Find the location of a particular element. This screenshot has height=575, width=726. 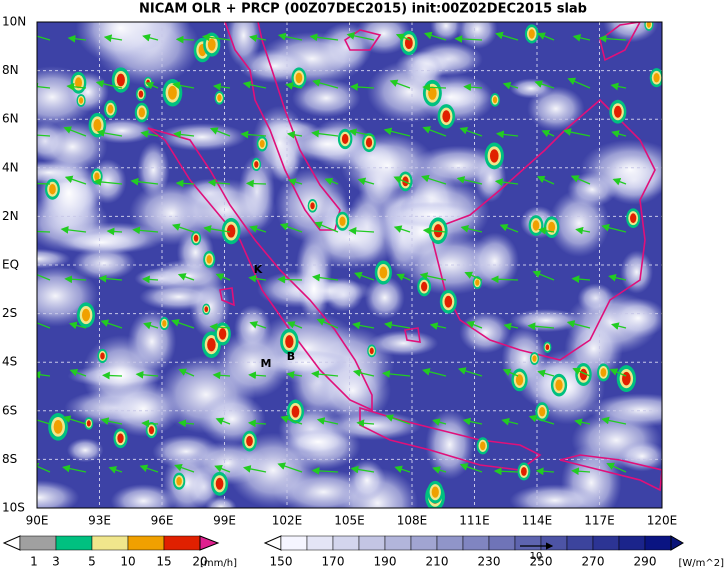

lon-label: 99E is located at coordinates (224, 521).